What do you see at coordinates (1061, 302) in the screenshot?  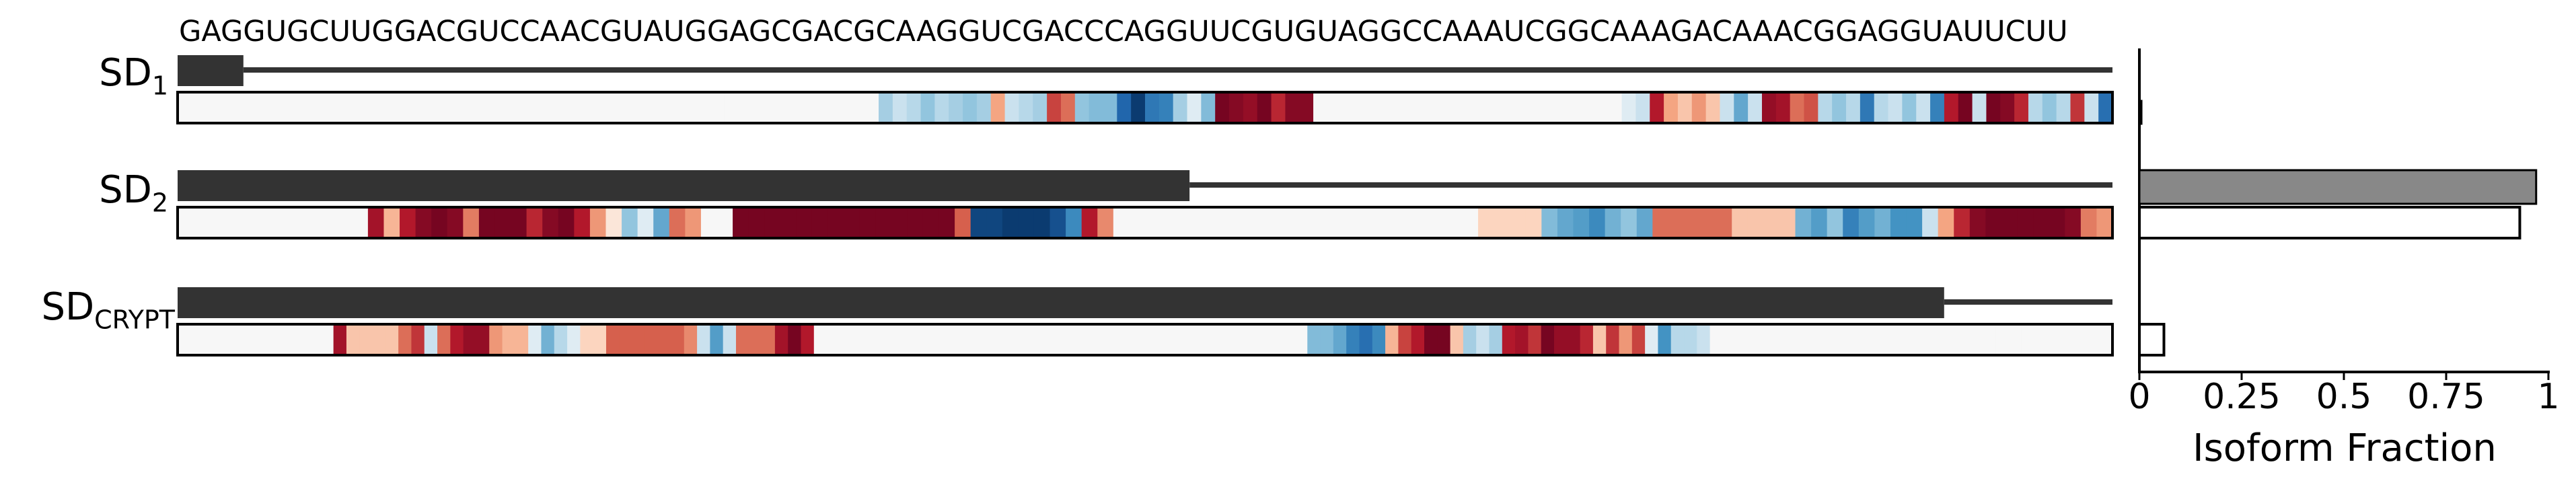 I see `exon-bar` at bounding box center [1061, 302].